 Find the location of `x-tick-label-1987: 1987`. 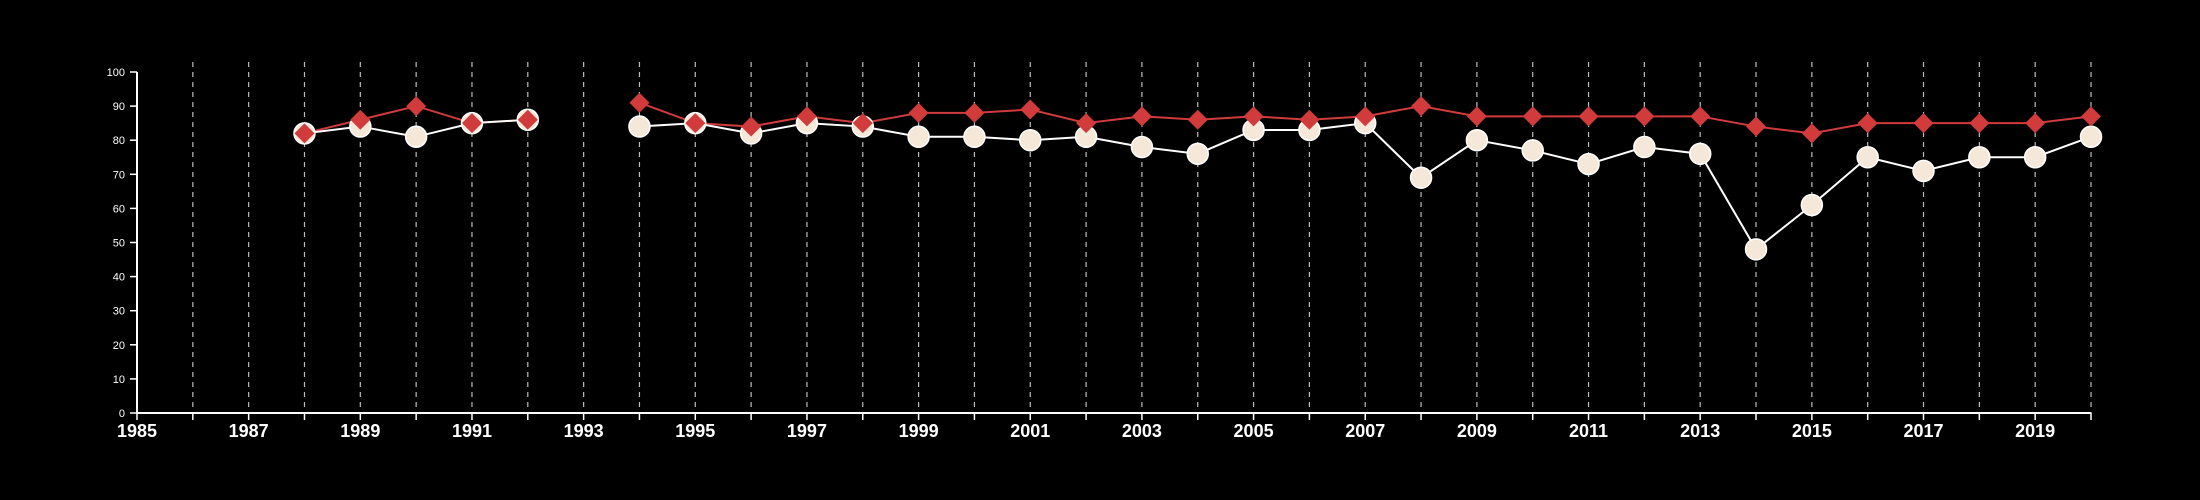

x-tick-label-1987: 1987 is located at coordinates (249, 431).